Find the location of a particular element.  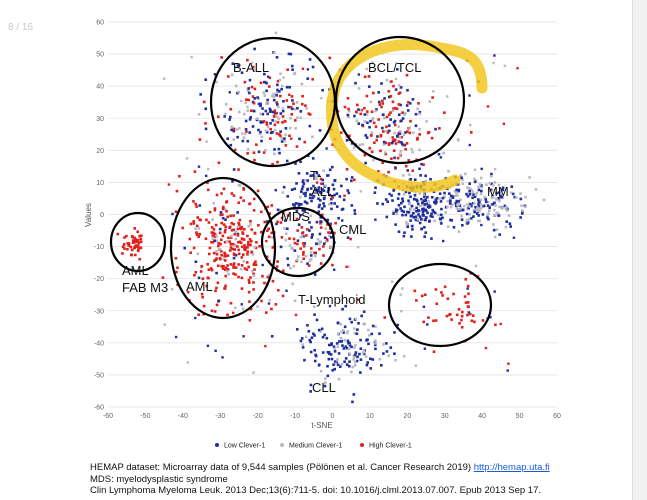

legend-label-high: High Clever-1 is located at coordinates (390, 446).